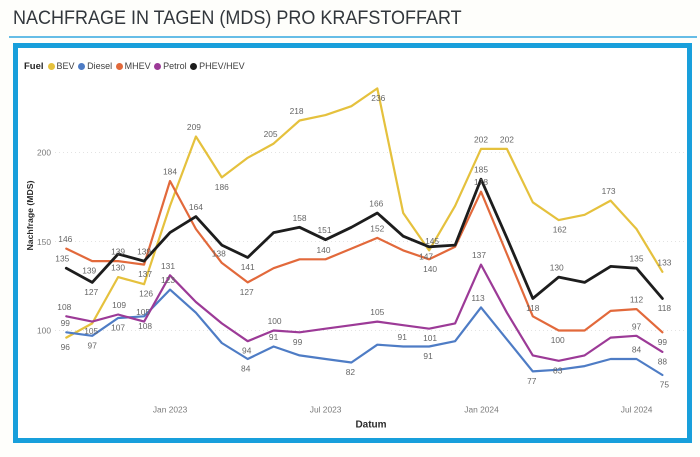 Image resolution: width=700 pixels, height=457 pixels. Describe the element at coordinates (478, 298) in the screenshot. I see `svg-text: 113` at that location.